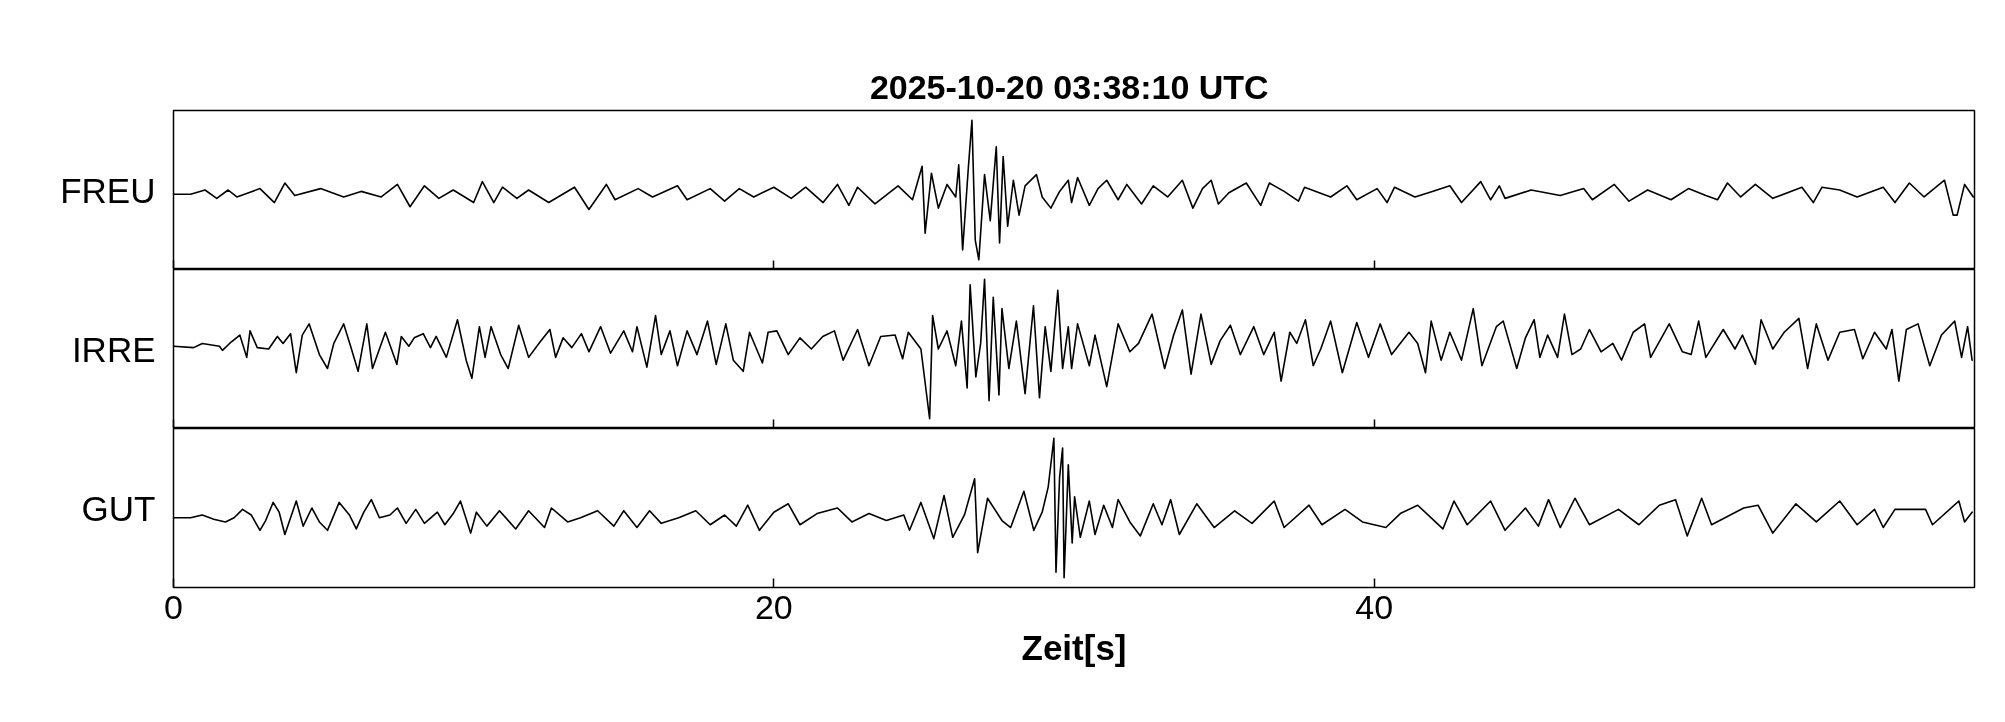 Image resolution: width=2005 pixels, height=722 pixels. I want to click on y-axis-title: IRRE, so click(113, 349).